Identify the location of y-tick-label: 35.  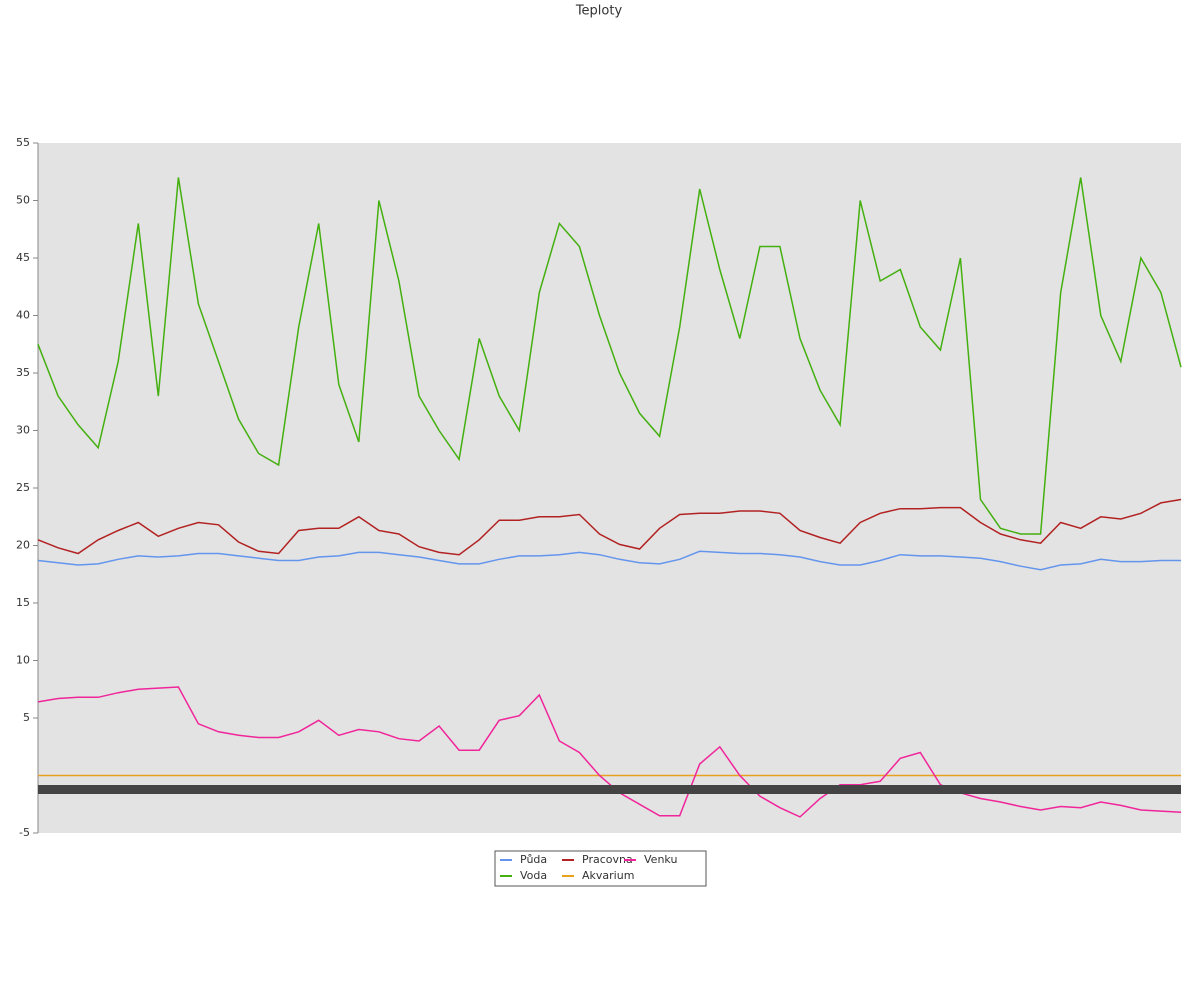
(23, 372).